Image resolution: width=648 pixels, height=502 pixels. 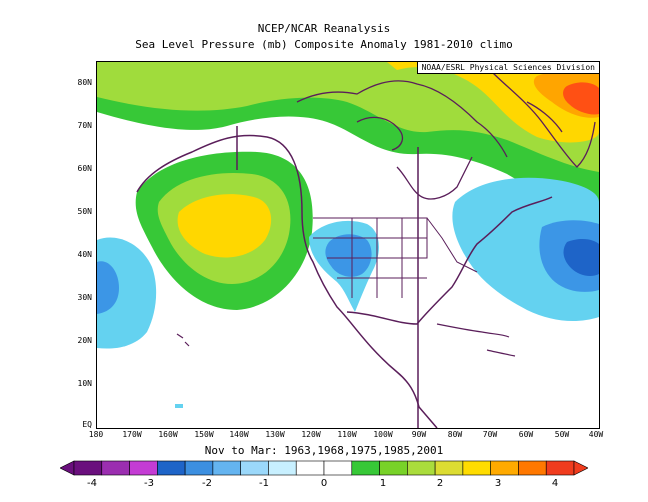 I want to click on hudson-bay-coast, so click(x=434, y=178).